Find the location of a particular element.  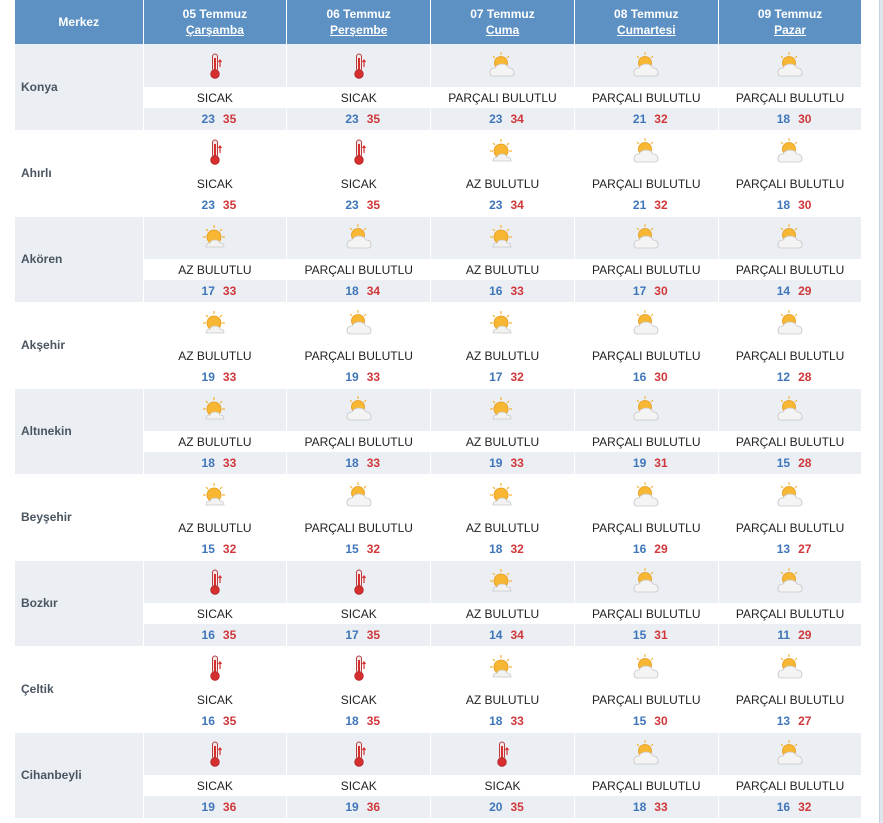

city-name: Bozkır is located at coordinates (79, 603).